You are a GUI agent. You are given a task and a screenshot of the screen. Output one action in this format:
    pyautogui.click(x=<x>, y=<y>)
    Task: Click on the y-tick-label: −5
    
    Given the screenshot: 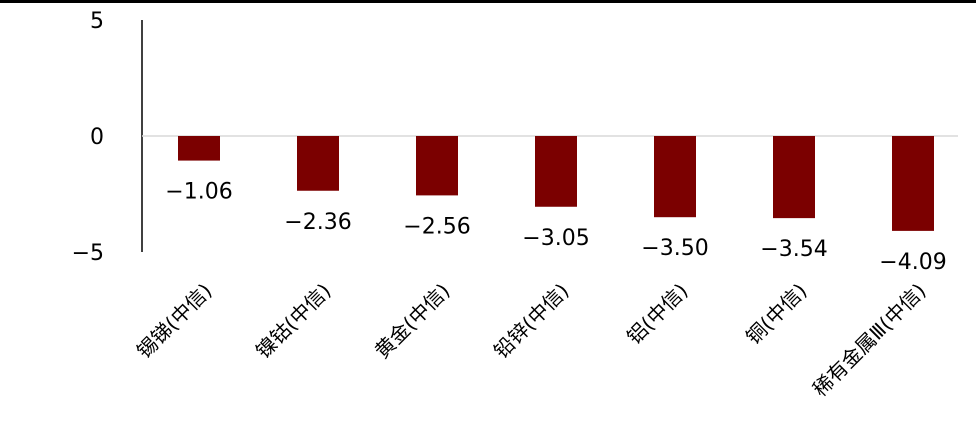 What is the action you would take?
    pyautogui.click(x=88, y=253)
    